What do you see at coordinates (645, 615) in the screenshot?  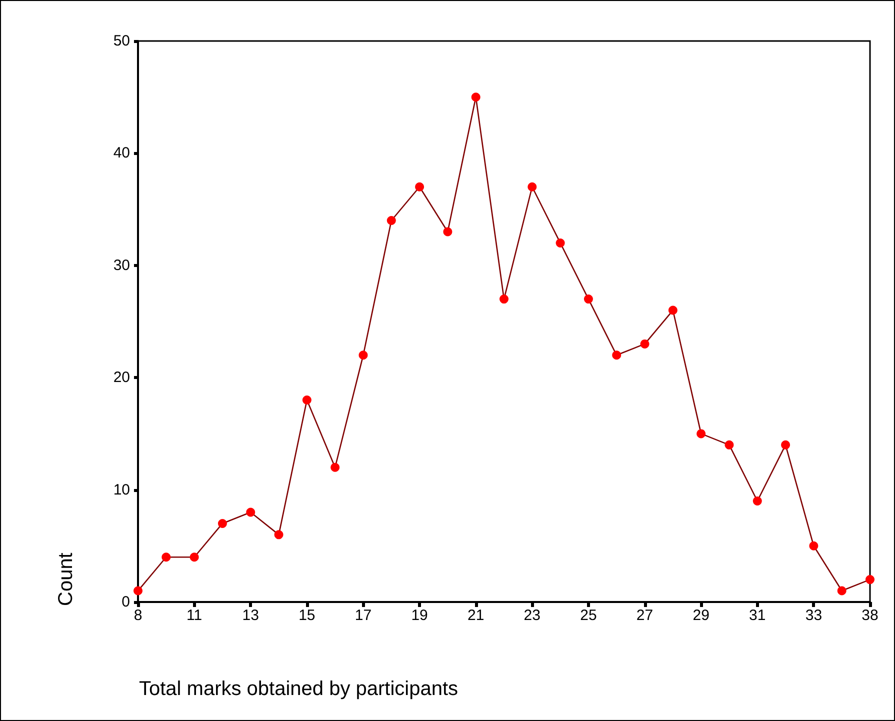 I see `x-tick-label: 27` at bounding box center [645, 615].